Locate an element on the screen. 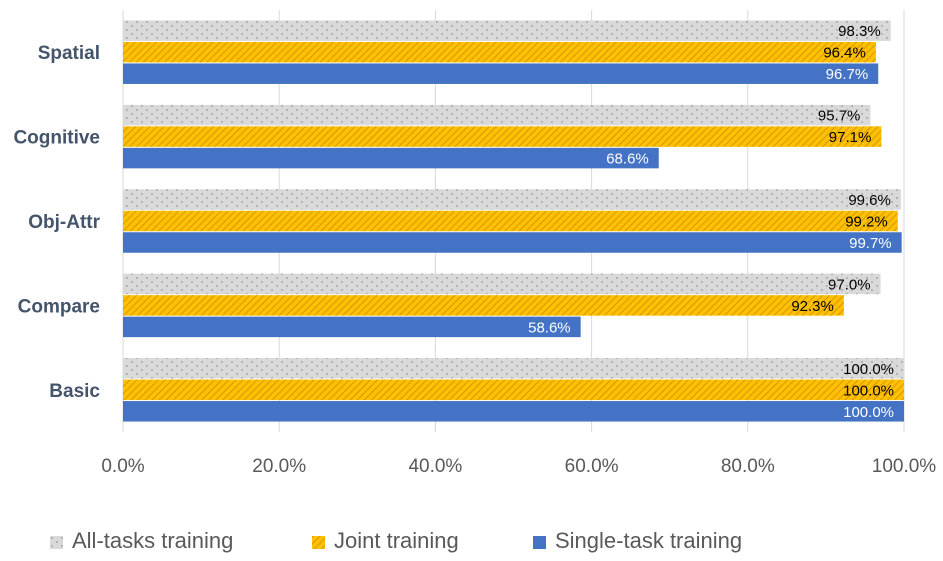  bar-all-tasks-training-cognitive is located at coordinates (497, 115).